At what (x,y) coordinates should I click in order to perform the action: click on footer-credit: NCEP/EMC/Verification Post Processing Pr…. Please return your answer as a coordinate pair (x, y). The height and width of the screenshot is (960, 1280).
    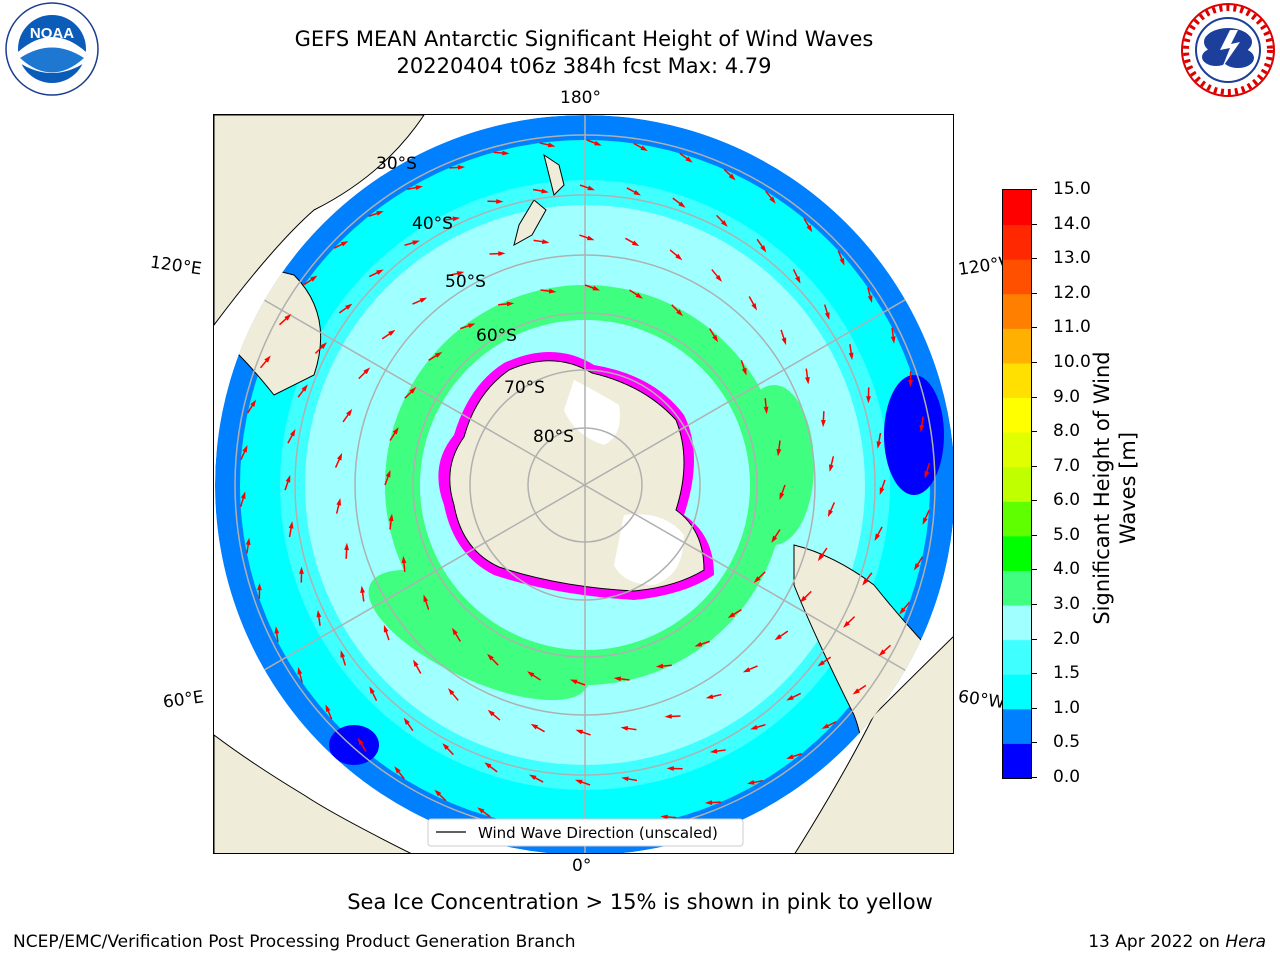
    Looking at the image, I should click on (294, 942).